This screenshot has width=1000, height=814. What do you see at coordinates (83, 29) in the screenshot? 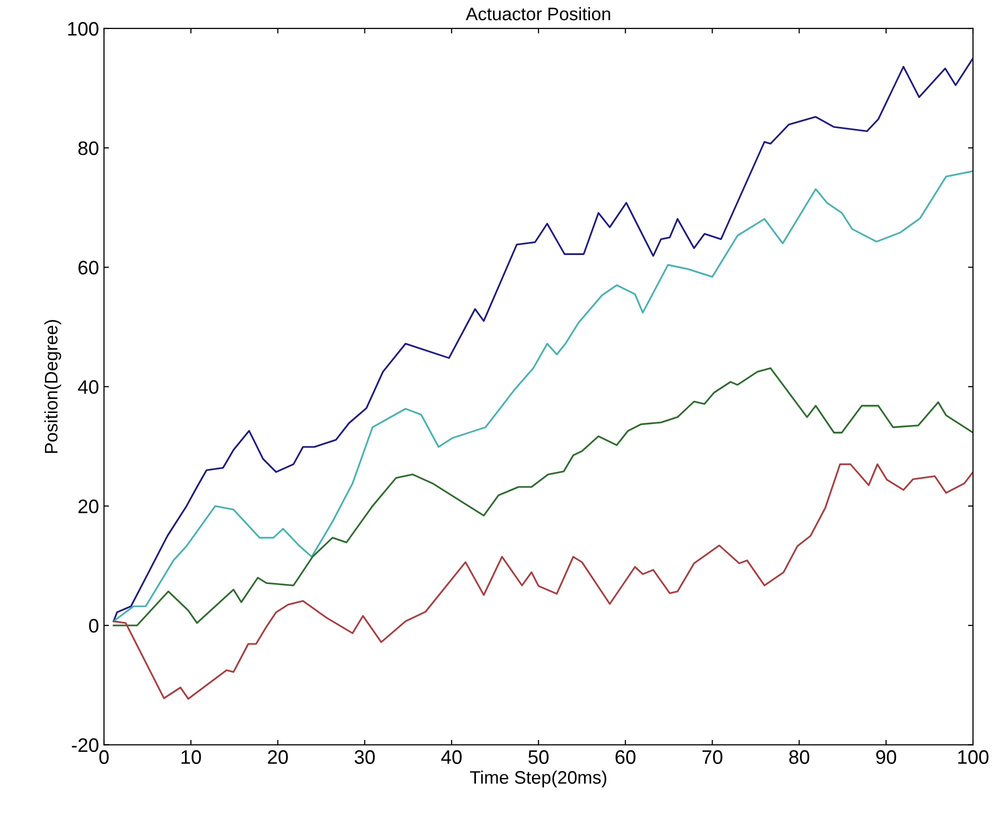
I see `y-tick-label: 100` at bounding box center [83, 29].